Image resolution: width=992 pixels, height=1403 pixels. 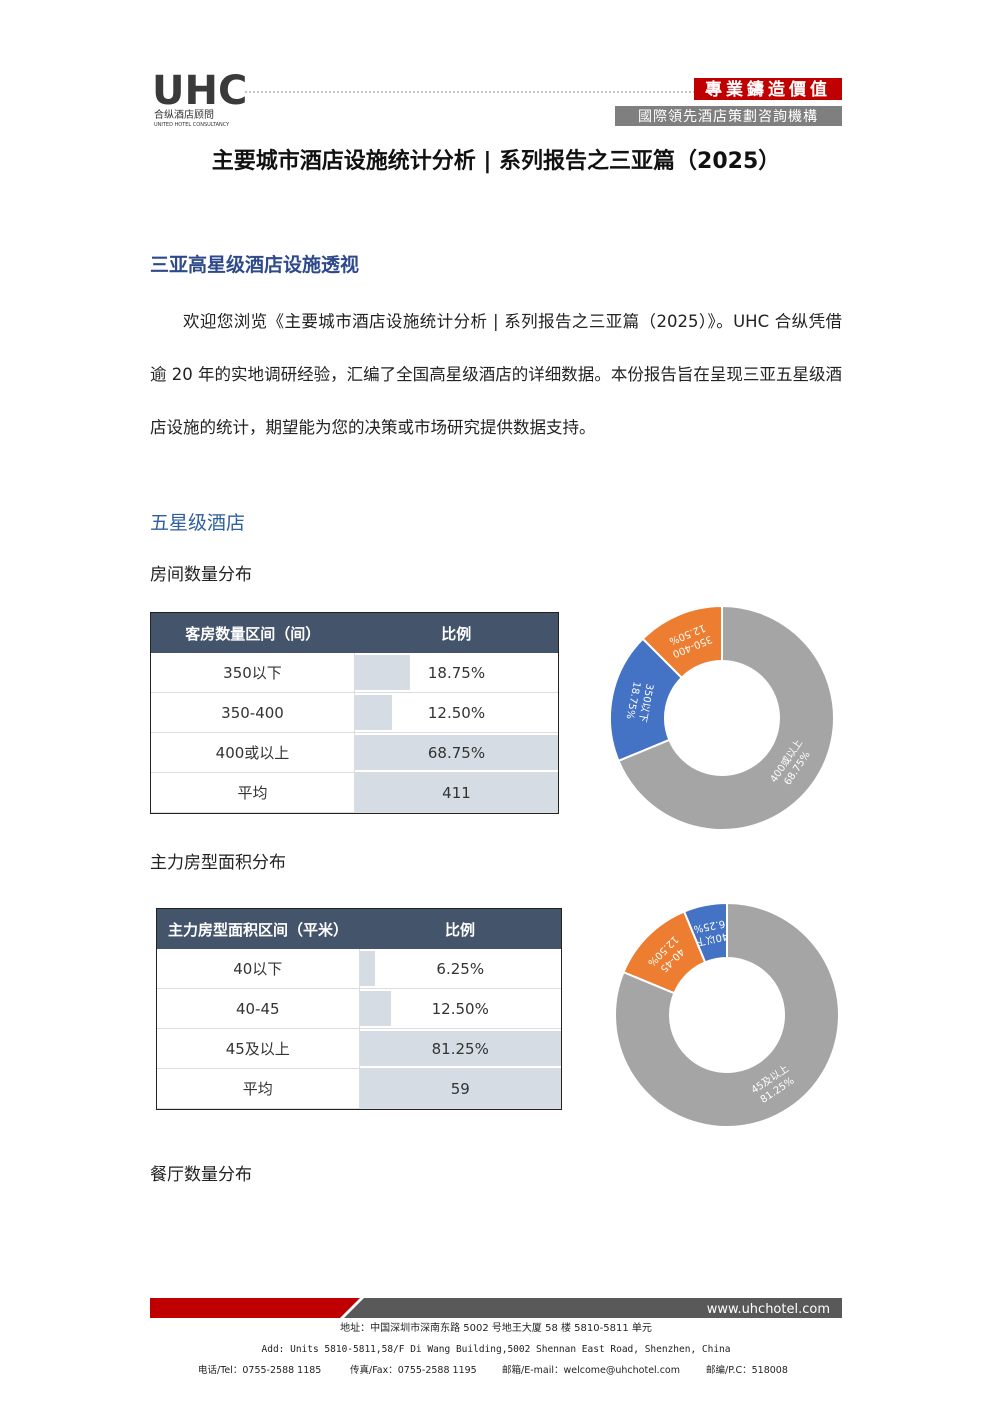 What do you see at coordinates (456, 793) in the screenshot?
I see `cell: 411` at bounding box center [456, 793].